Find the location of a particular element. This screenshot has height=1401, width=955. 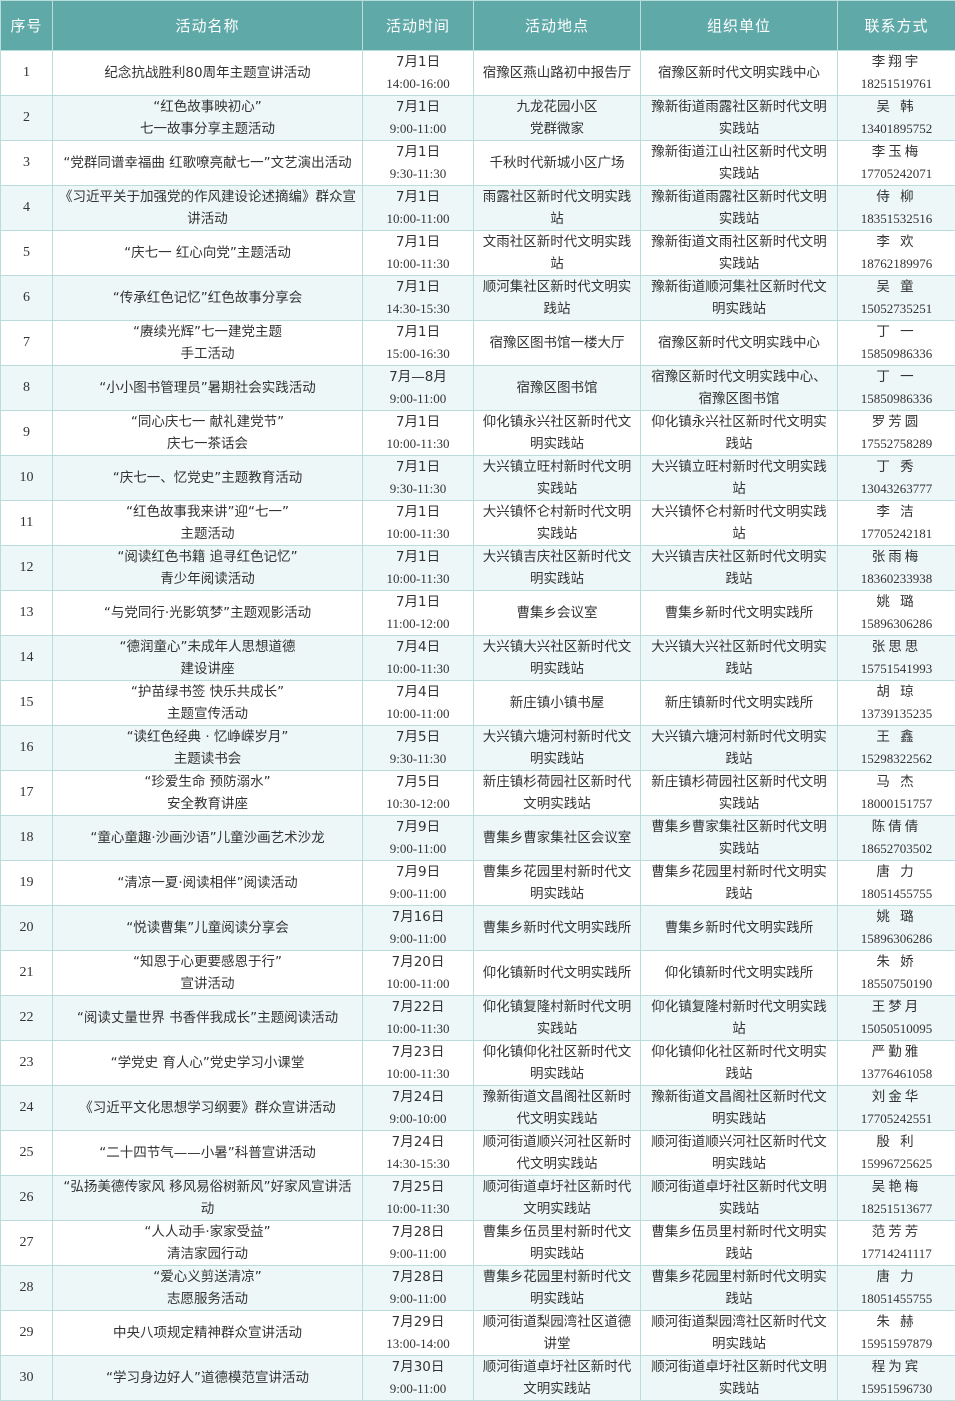

cell-name: “弘扬美德传家风 移风易俗树新风”好家风宣讲活动 is located at coordinates (208, 1198).